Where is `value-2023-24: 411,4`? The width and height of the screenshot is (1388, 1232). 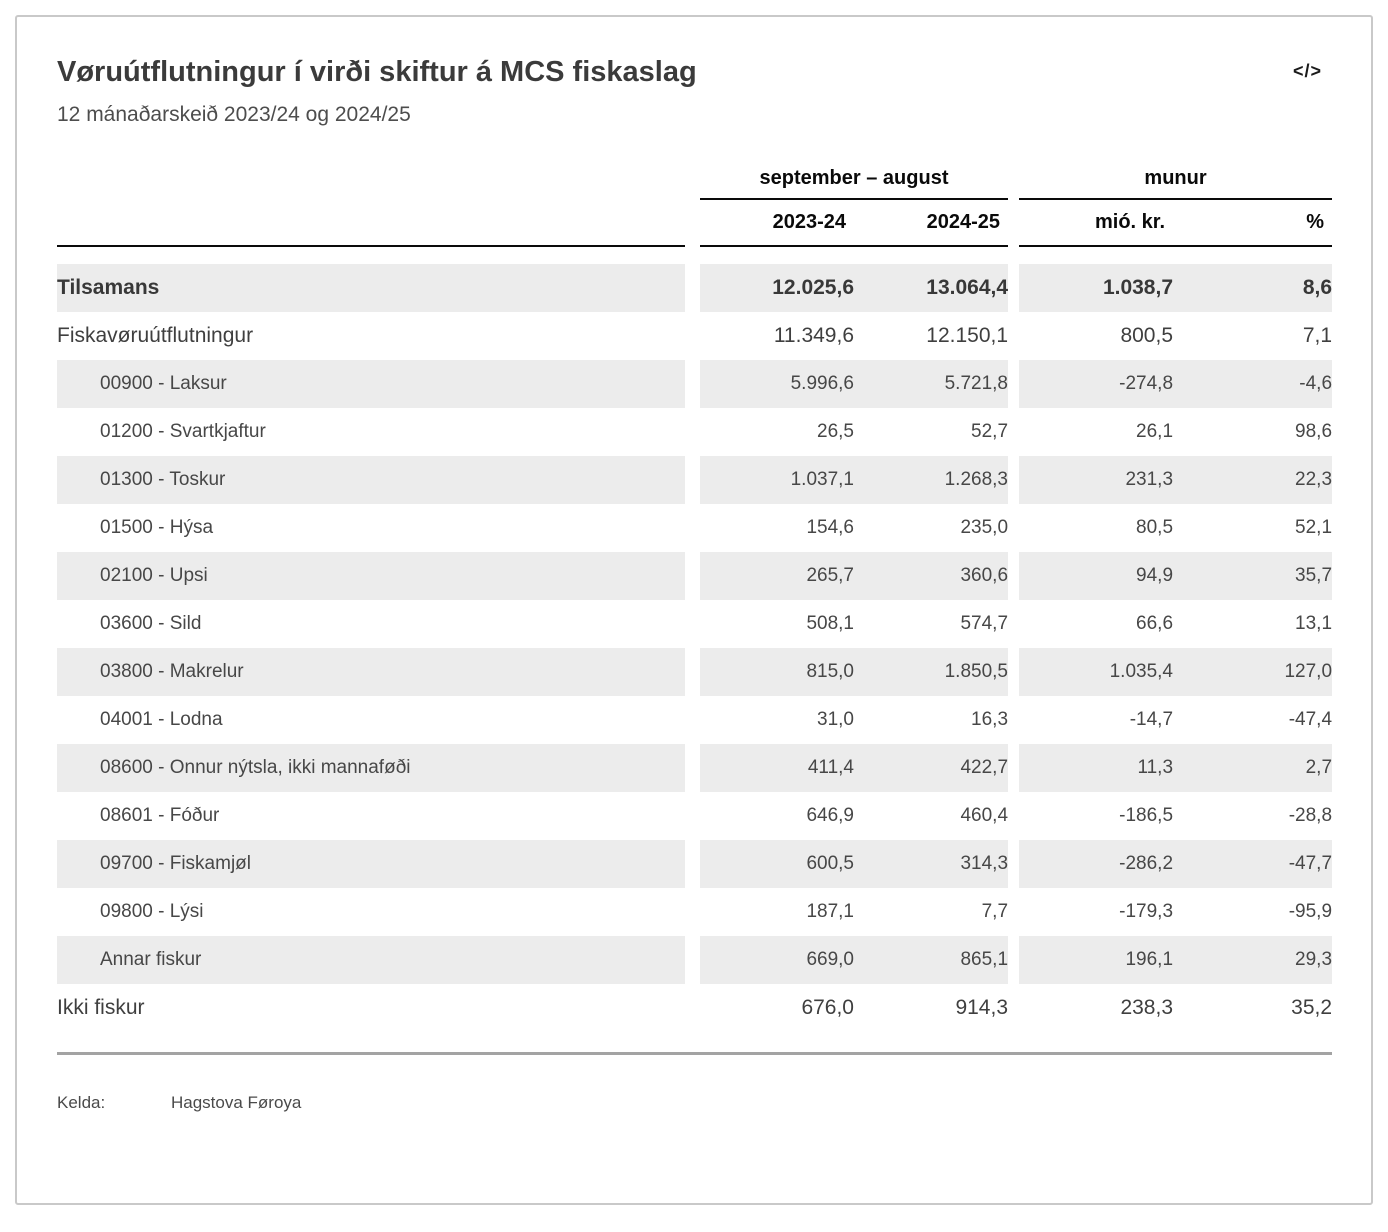 value-2023-24: 411,4 is located at coordinates (777, 768).